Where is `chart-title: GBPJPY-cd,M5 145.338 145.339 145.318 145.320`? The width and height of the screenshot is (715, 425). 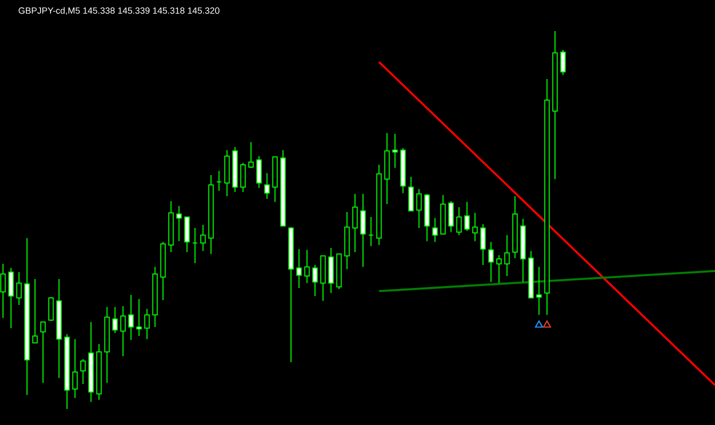 chart-title: GBPJPY-cd,M5 145.338 145.339 145.318 145.320 is located at coordinates (119, 11).